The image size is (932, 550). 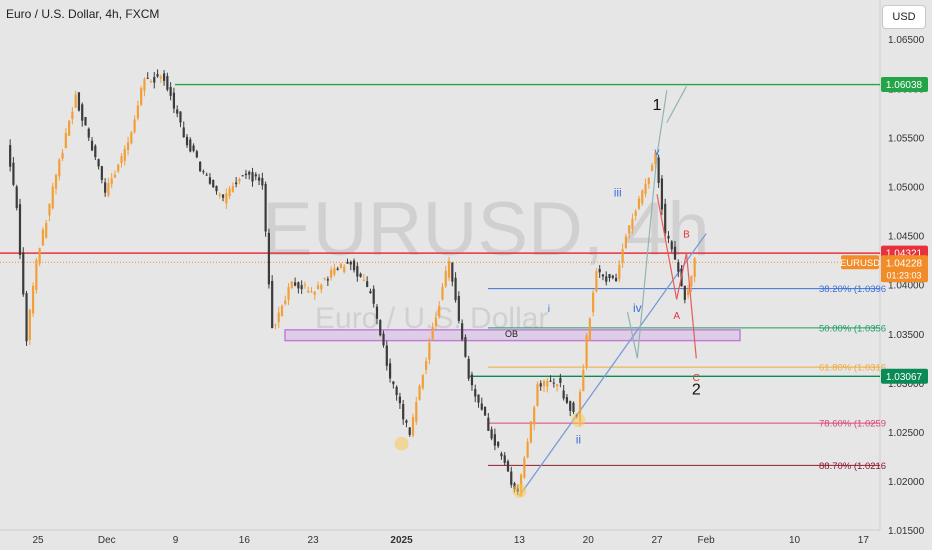 I want to click on fib-level-label: 78.60% (1.0259, so click(x=852, y=424).